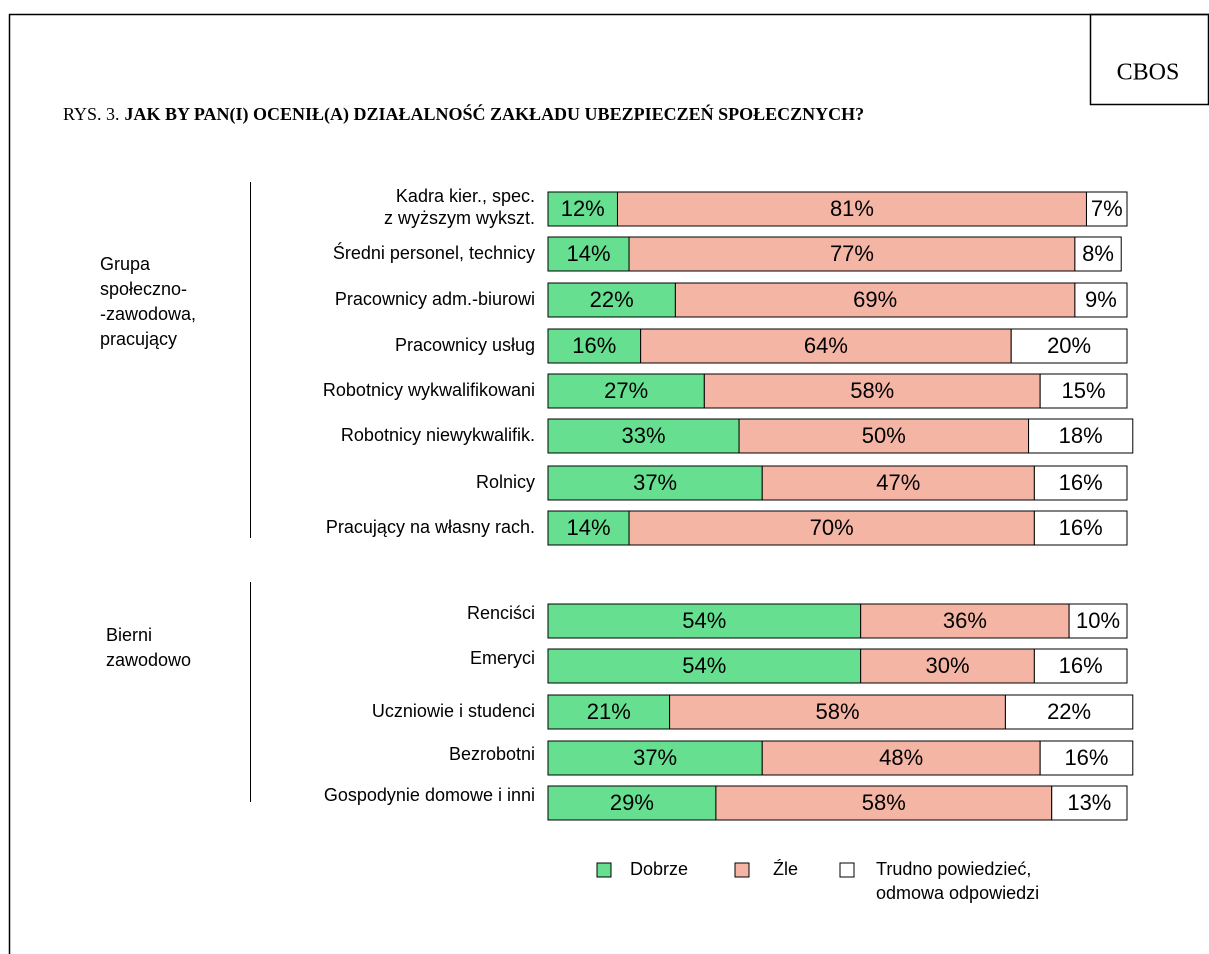 The height and width of the screenshot is (954, 1209). Describe the element at coordinates (459, 218) in the screenshot. I see `category-label: z wyższym wykszt.` at that location.